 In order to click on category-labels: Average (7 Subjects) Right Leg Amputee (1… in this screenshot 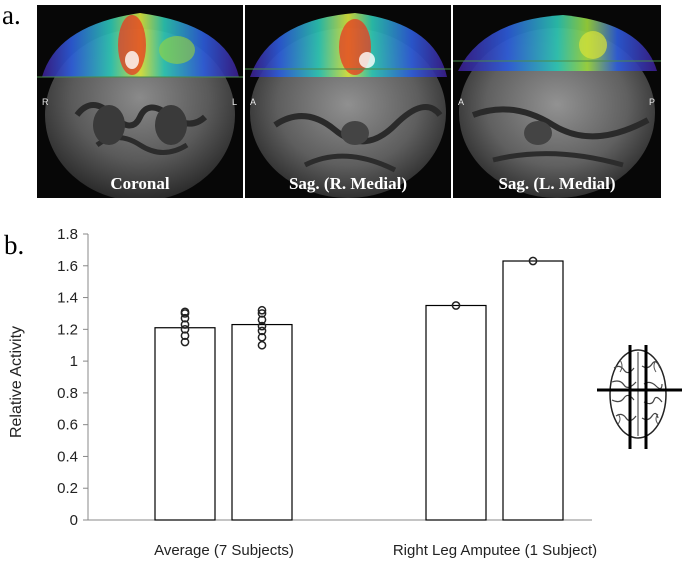, I will do `click(375, 550)`.